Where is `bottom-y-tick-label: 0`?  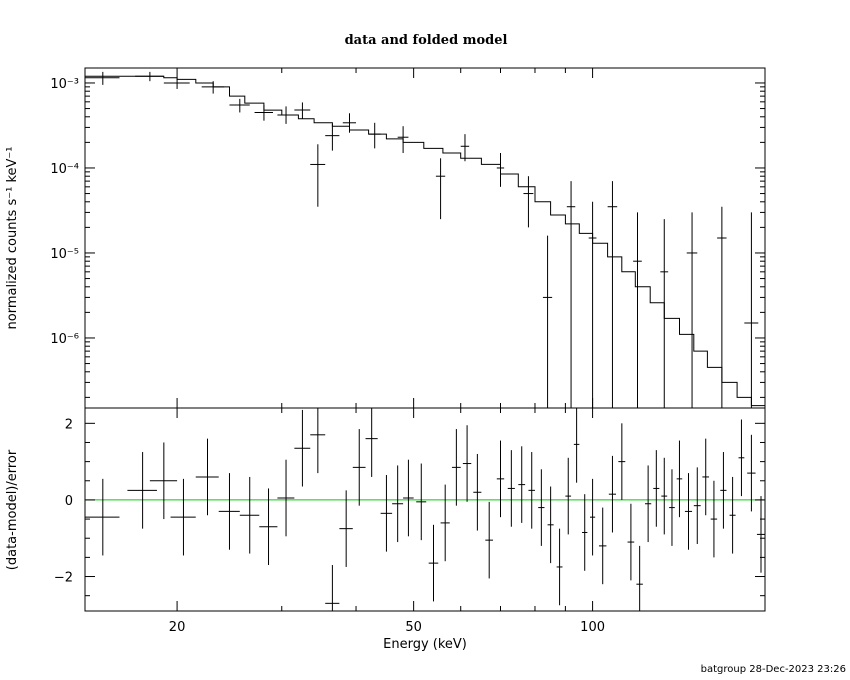 bottom-y-tick-label: 0 is located at coordinates (69, 501).